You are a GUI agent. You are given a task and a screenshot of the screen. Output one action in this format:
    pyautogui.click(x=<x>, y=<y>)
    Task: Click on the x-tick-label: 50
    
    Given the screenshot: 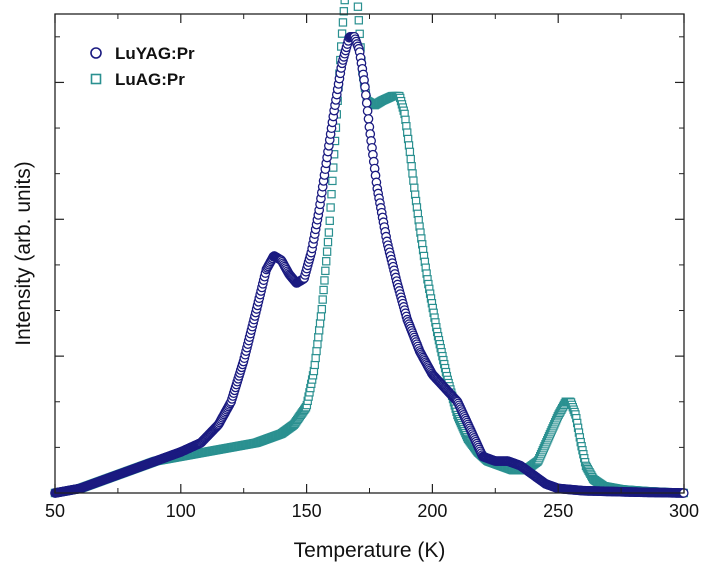 What is the action you would take?
    pyautogui.click(x=55, y=511)
    